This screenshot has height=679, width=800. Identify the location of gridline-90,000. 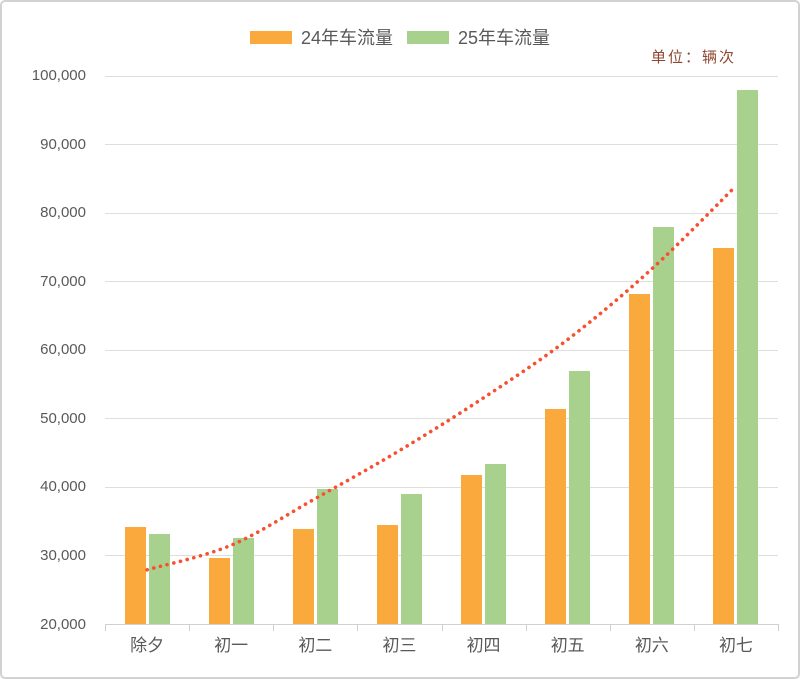
(441, 145).